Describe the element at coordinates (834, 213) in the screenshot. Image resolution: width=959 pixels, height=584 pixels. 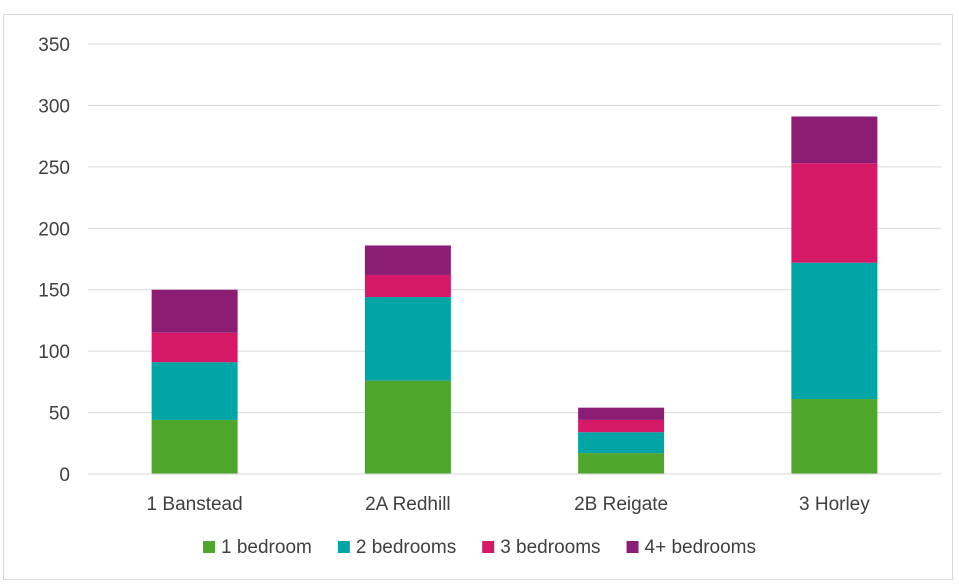
I see `bar-3-horley-3-bedrooms` at that location.